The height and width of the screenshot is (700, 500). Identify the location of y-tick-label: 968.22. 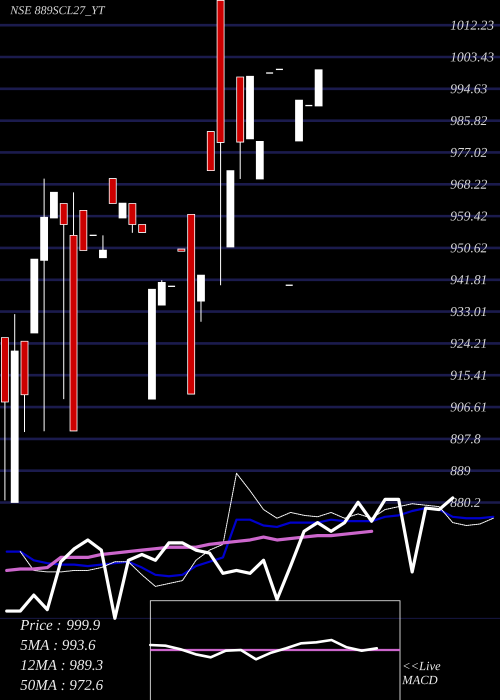
(469, 184).